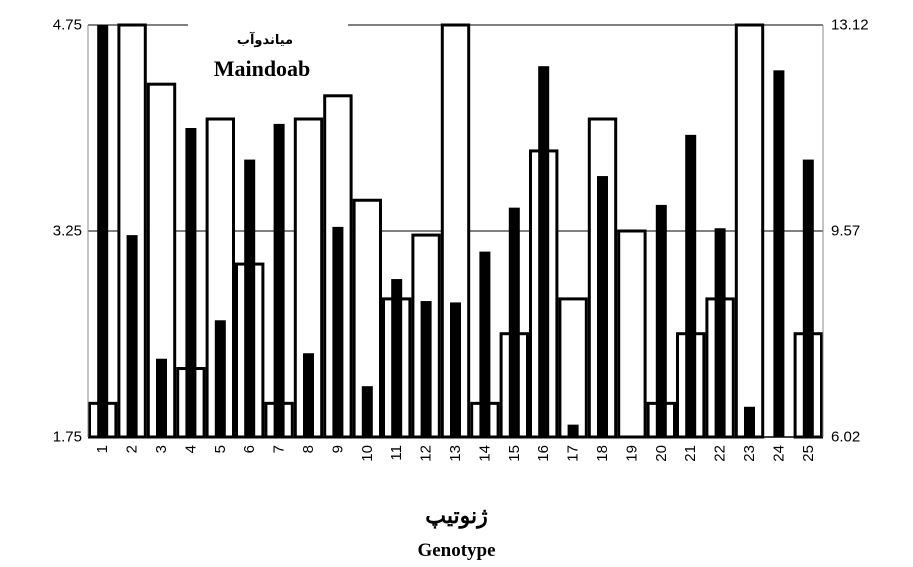 The height and width of the screenshot is (567, 913). What do you see at coordinates (249, 449) in the screenshot?
I see `x-tick-6: 6` at bounding box center [249, 449].